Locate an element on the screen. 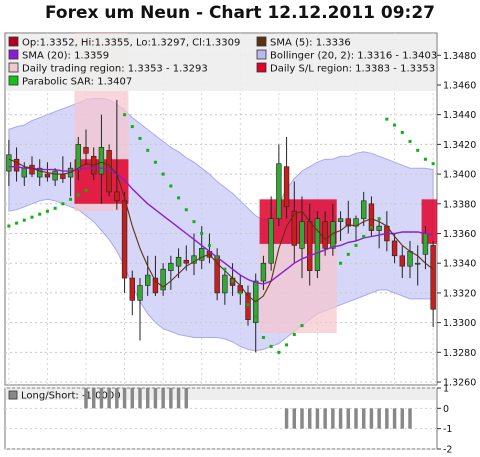 The height and width of the screenshot is (457, 480). y-tick-label: 1.3380 is located at coordinates (459, 204).